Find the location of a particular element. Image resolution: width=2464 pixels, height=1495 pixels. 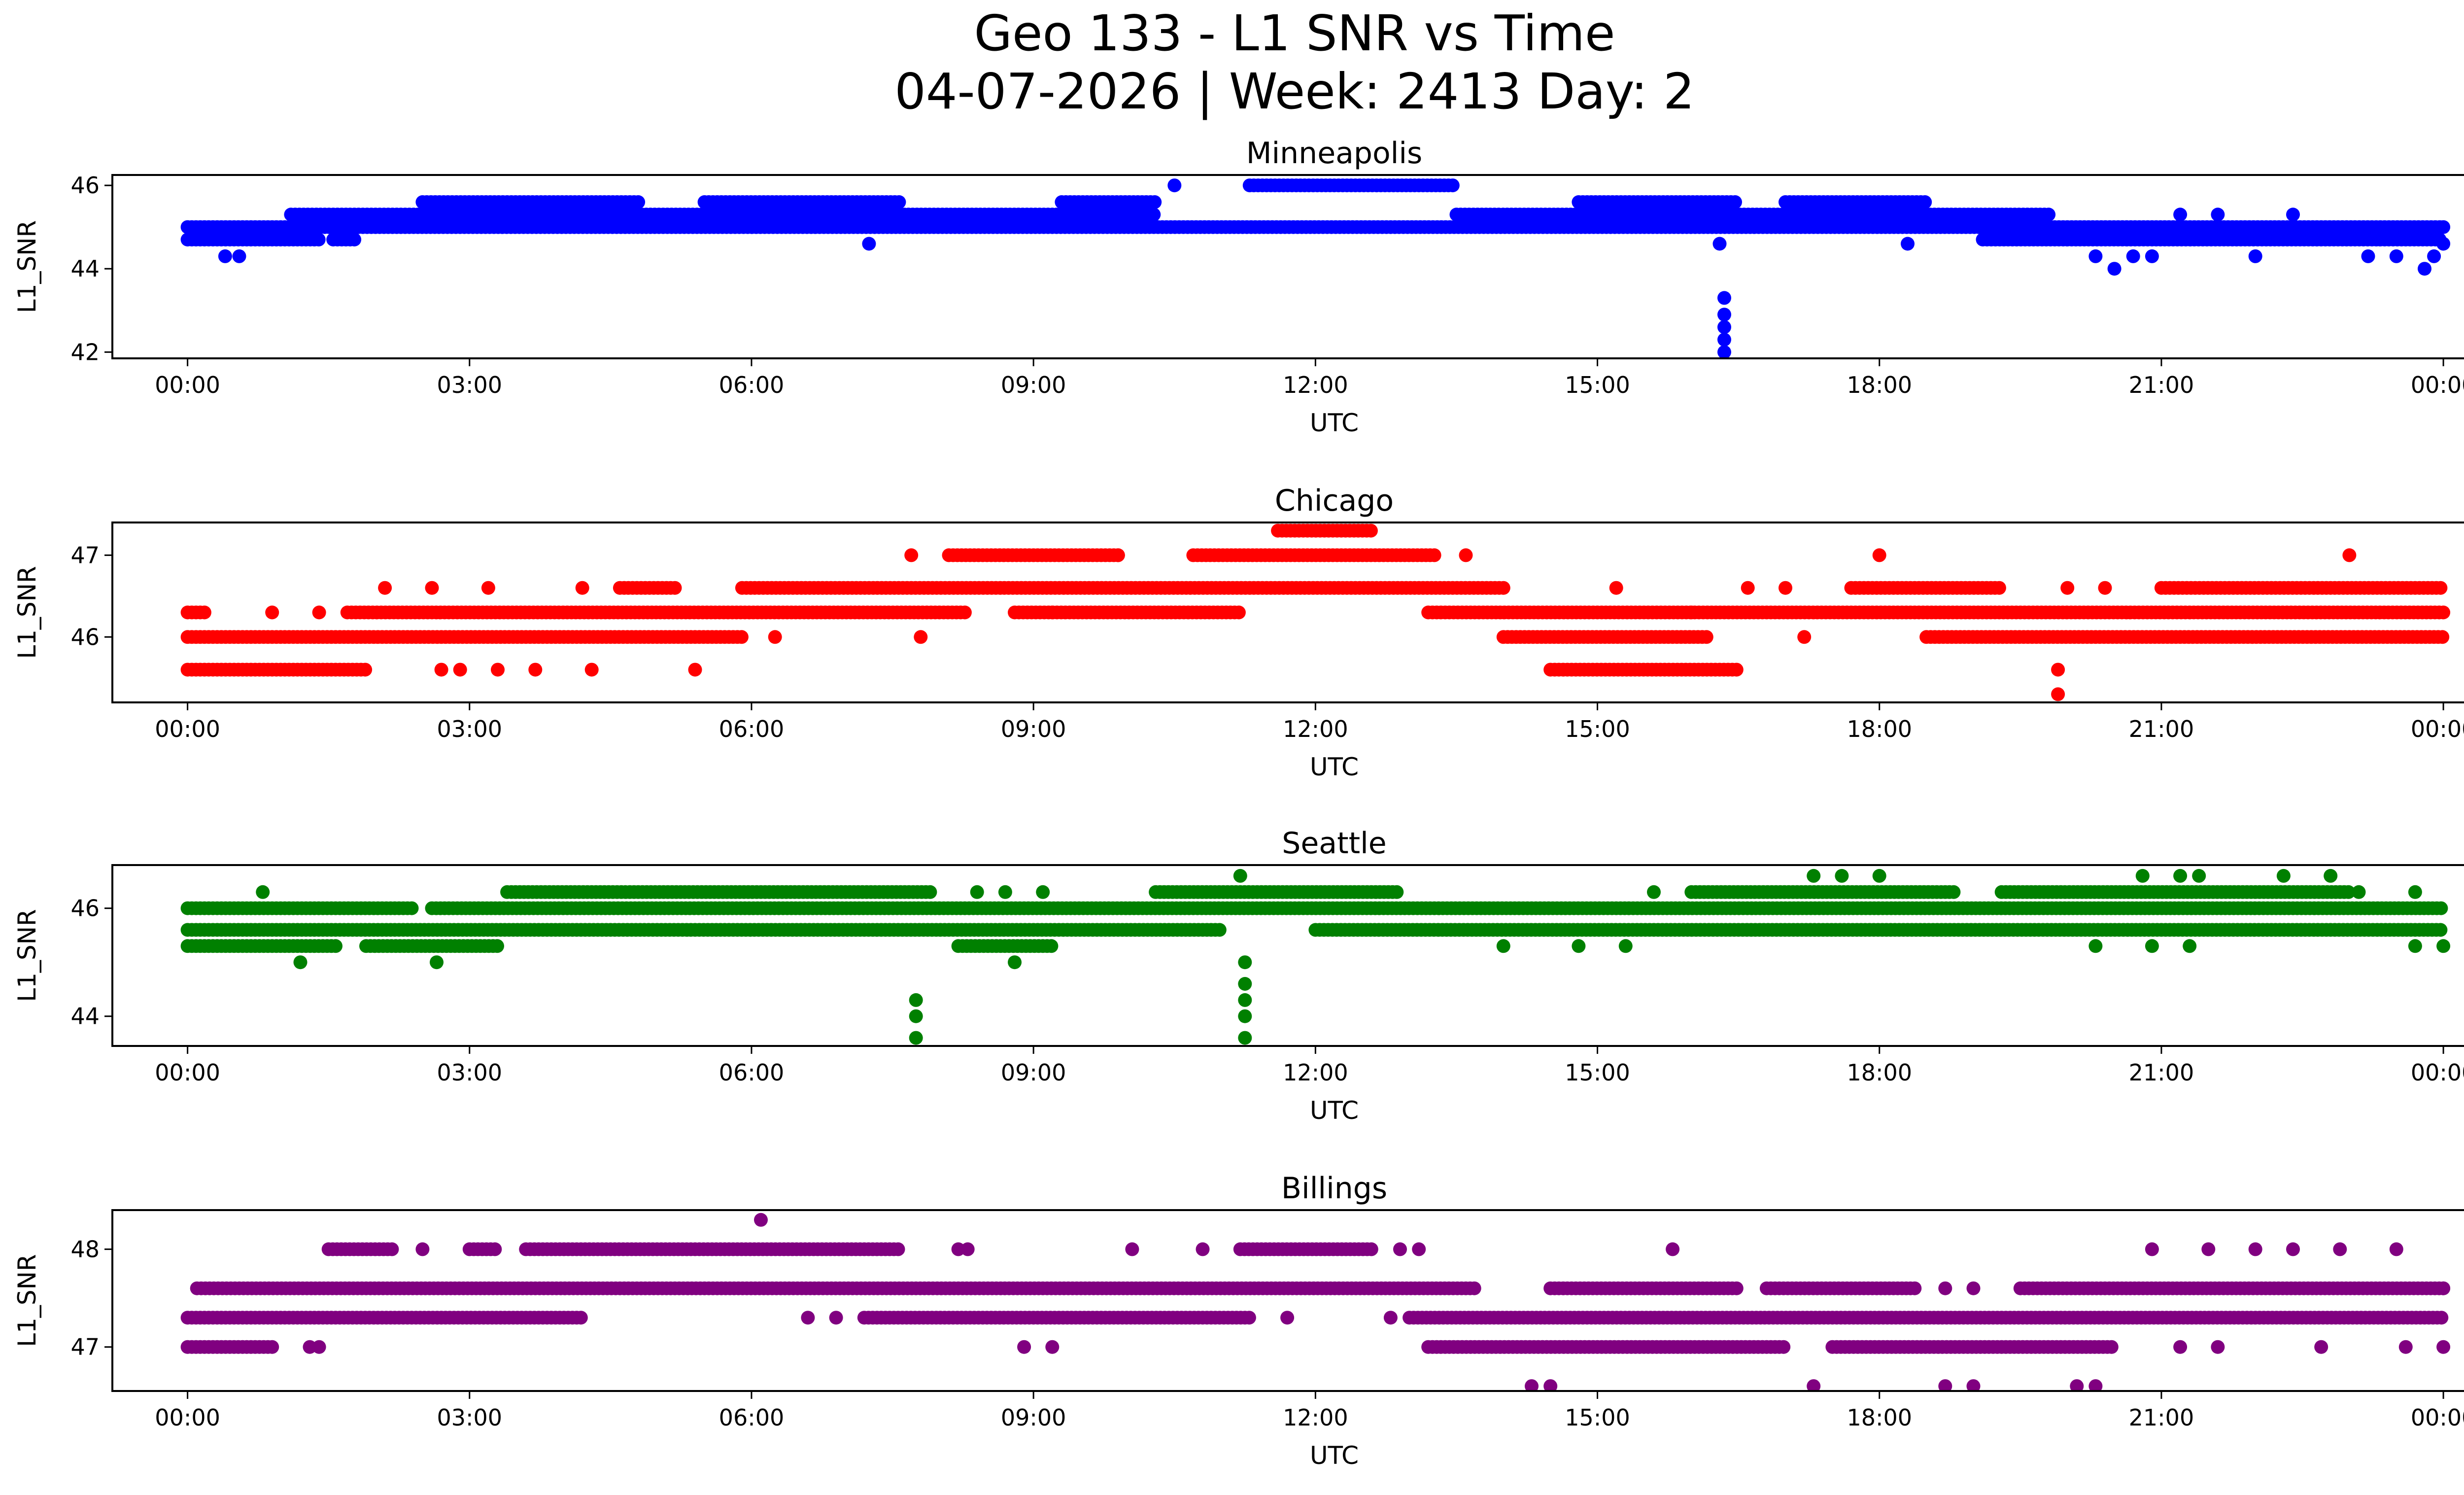

x-axis-label: UTC is located at coordinates (1334, 423).